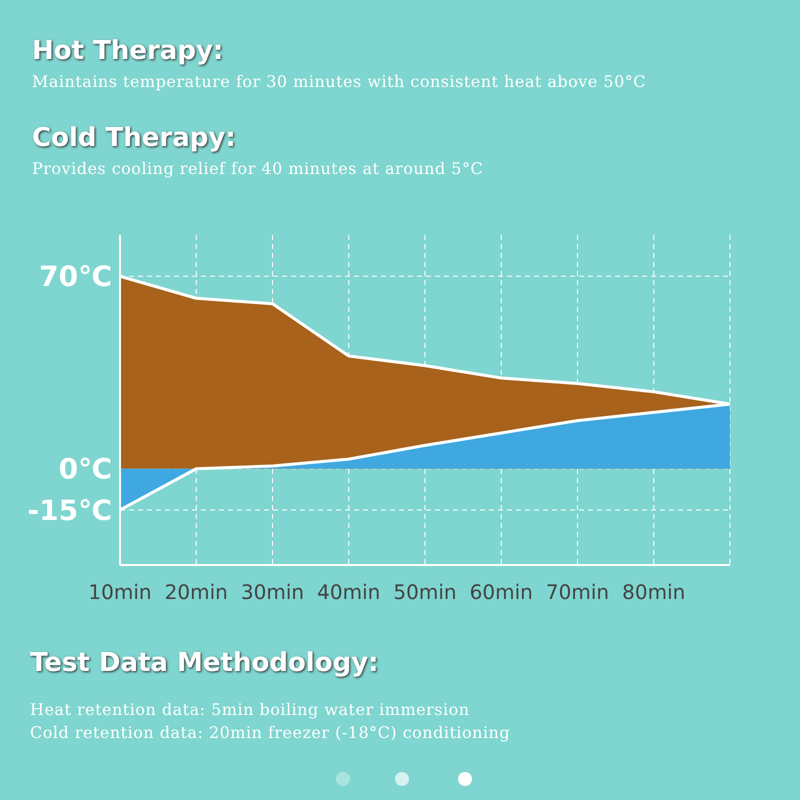 The image size is (800, 800). What do you see at coordinates (134, 138) in the screenshot?
I see `text: Cold Therapy:` at bounding box center [134, 138].